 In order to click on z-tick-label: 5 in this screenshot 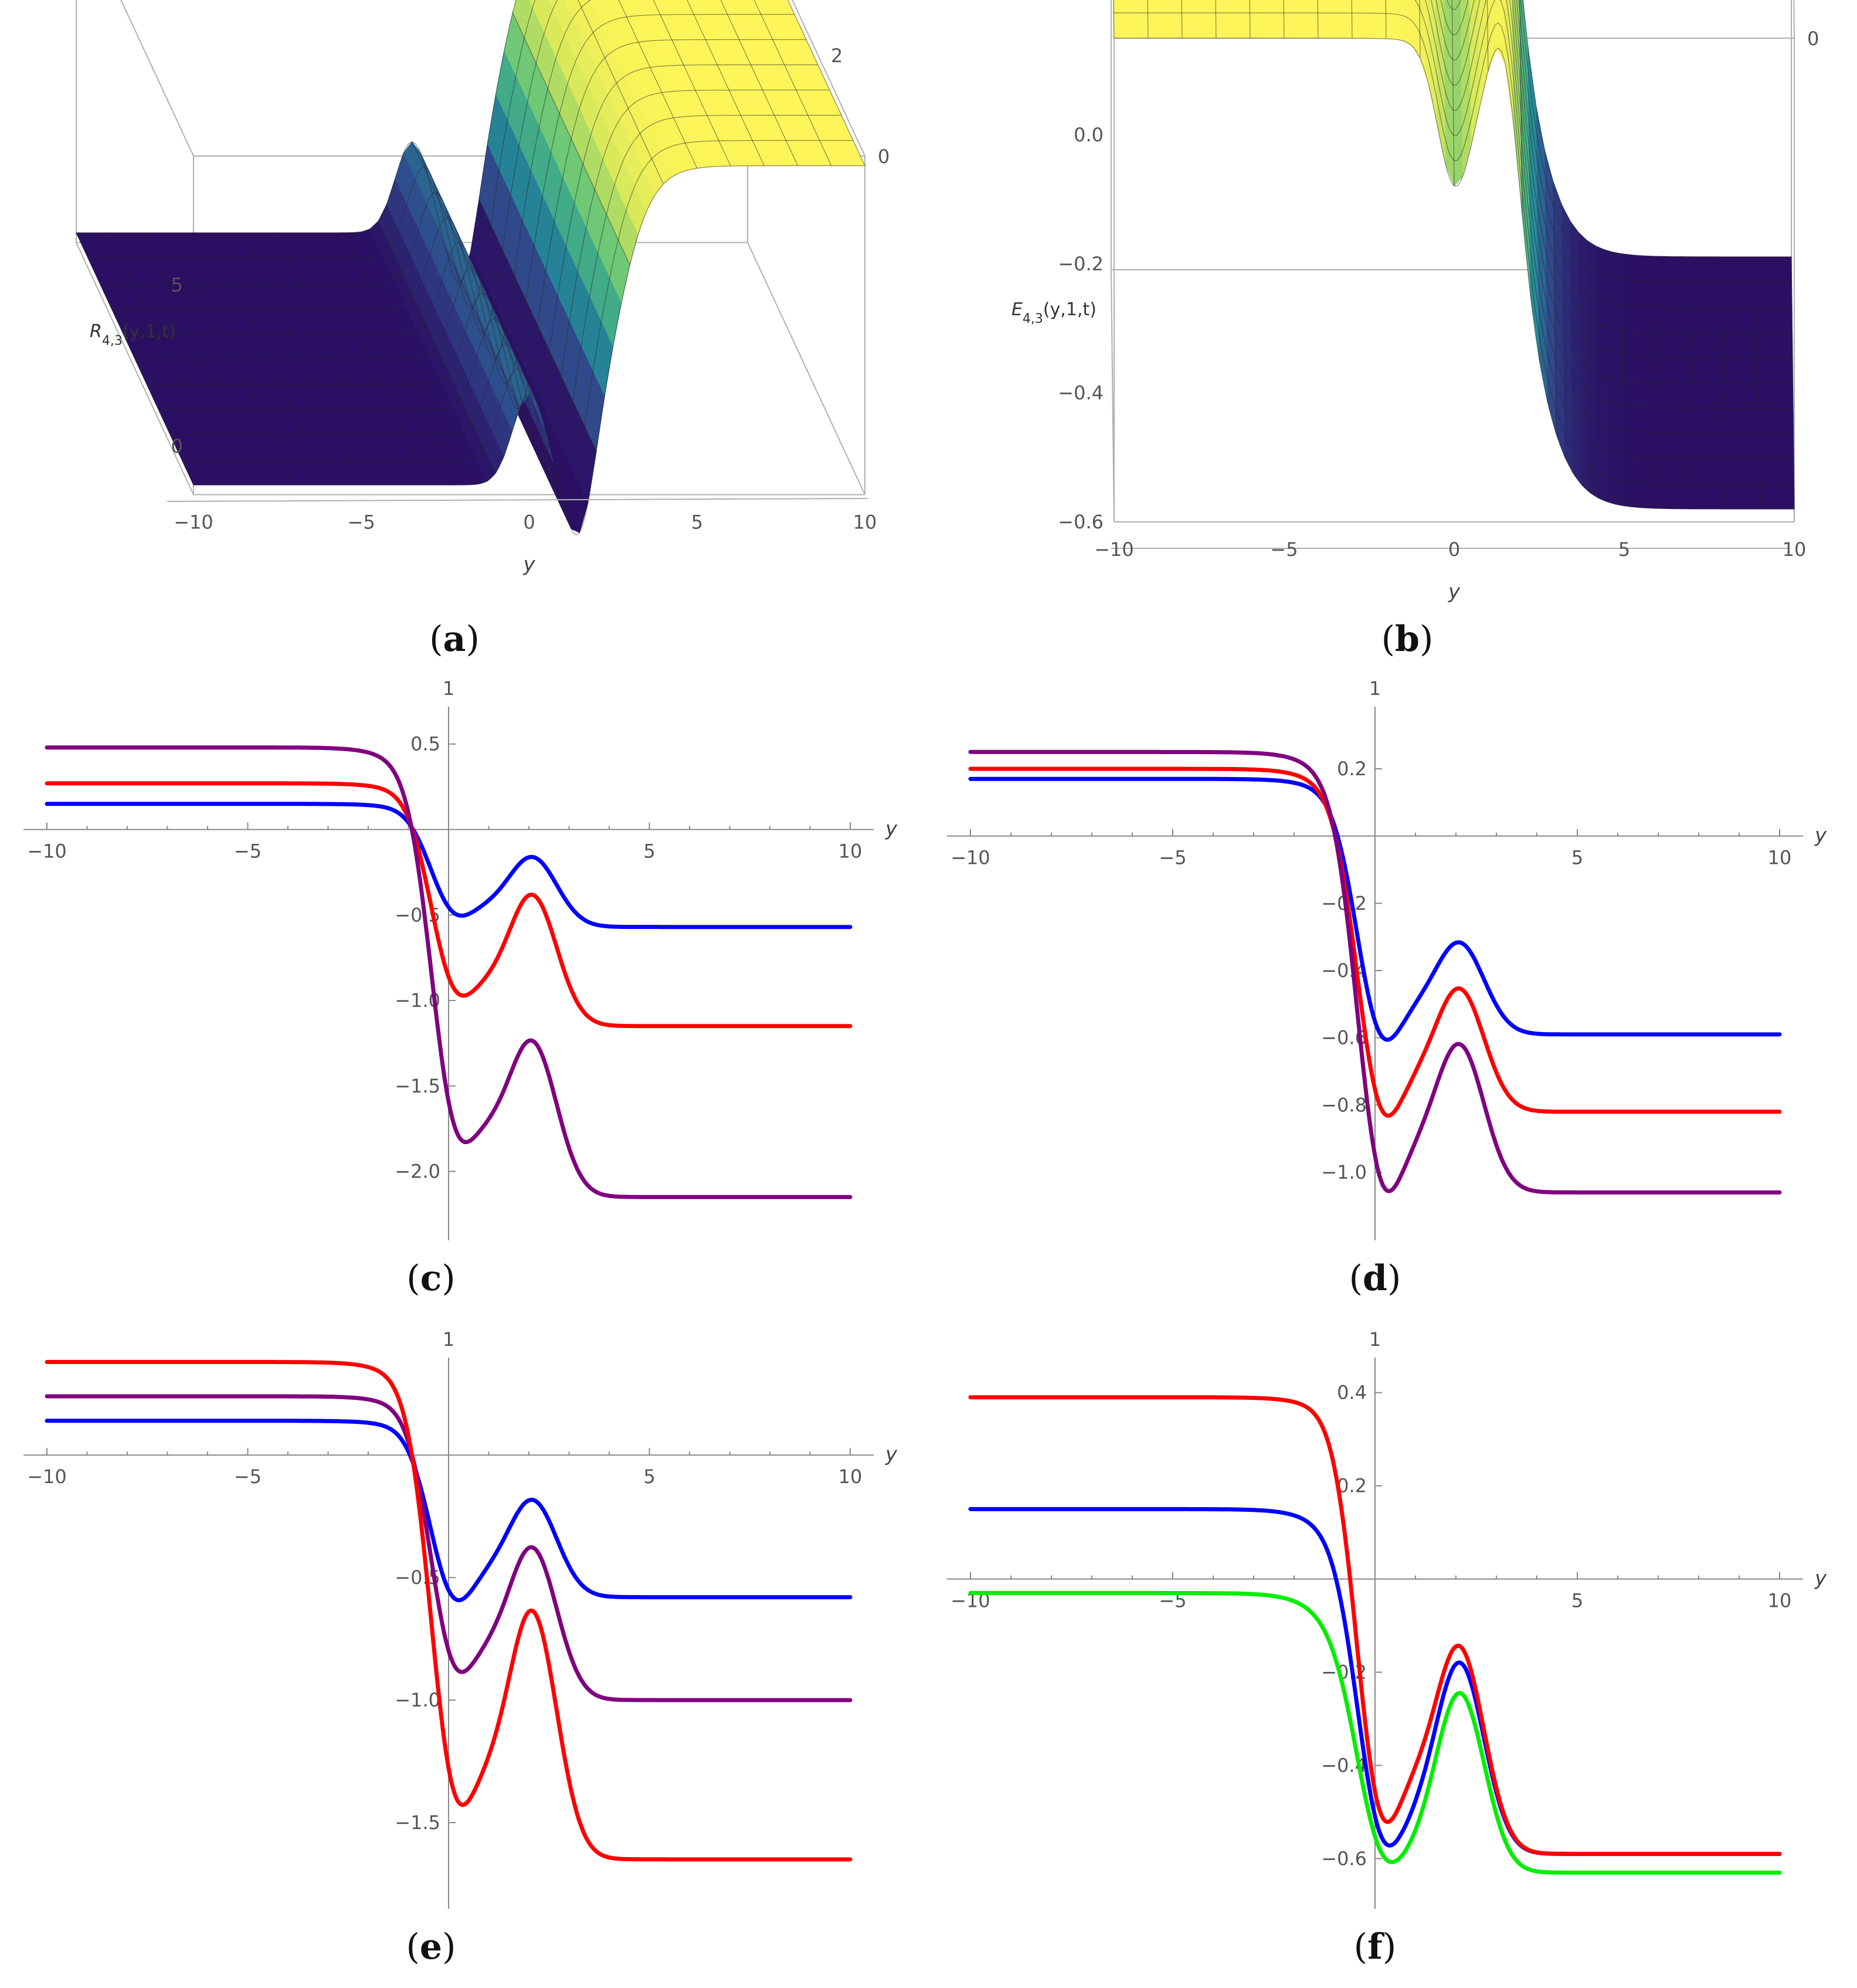, I will do `click(177, 285)`.